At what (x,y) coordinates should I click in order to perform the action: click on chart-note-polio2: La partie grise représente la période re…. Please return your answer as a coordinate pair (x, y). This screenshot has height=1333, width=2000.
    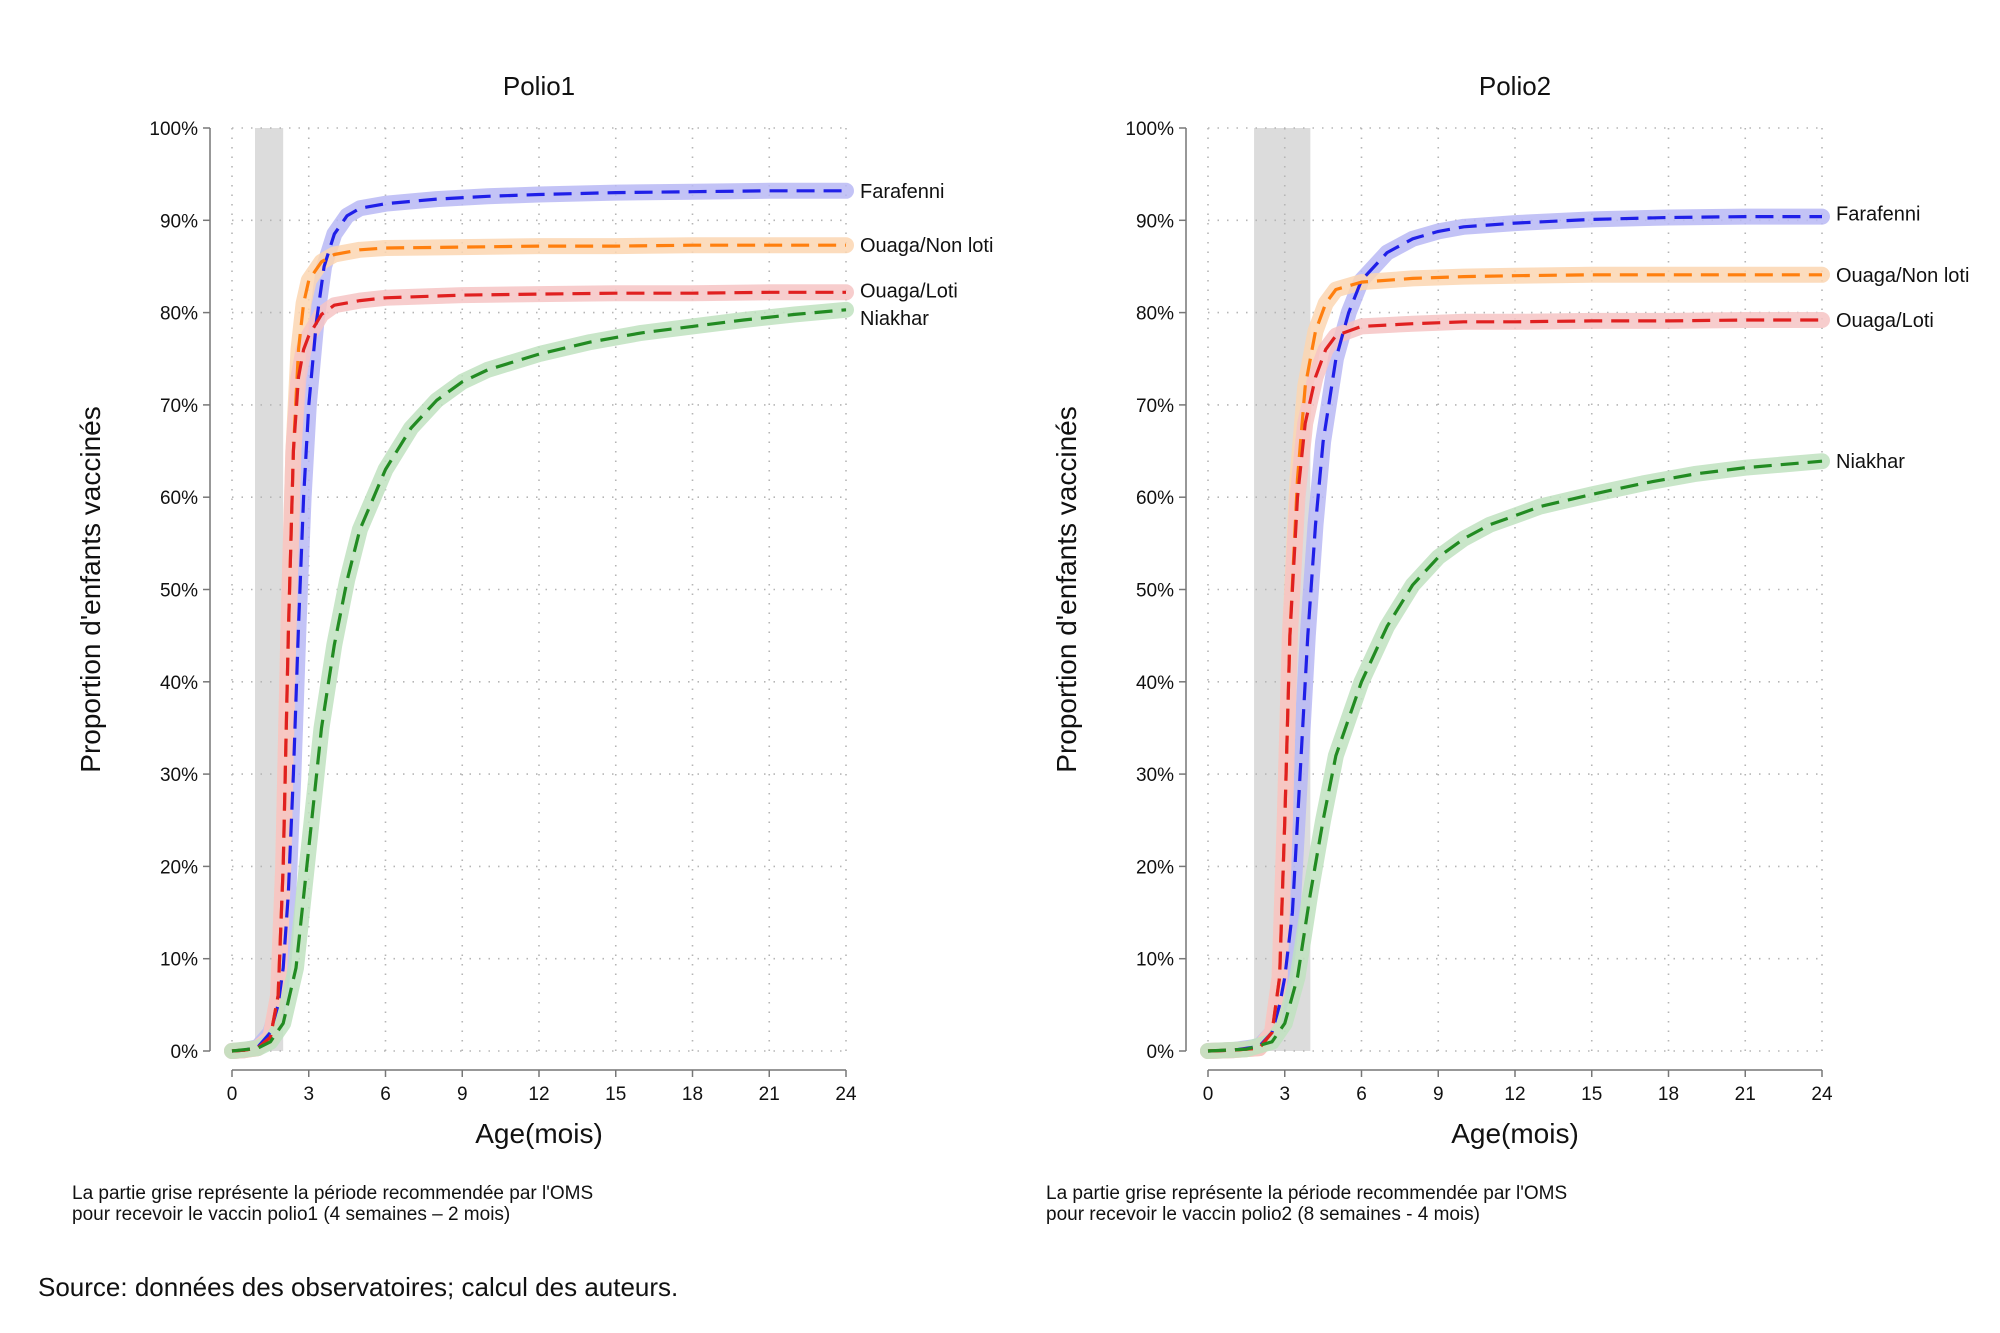
    Looking at the image, I should click on (1306, 1204).